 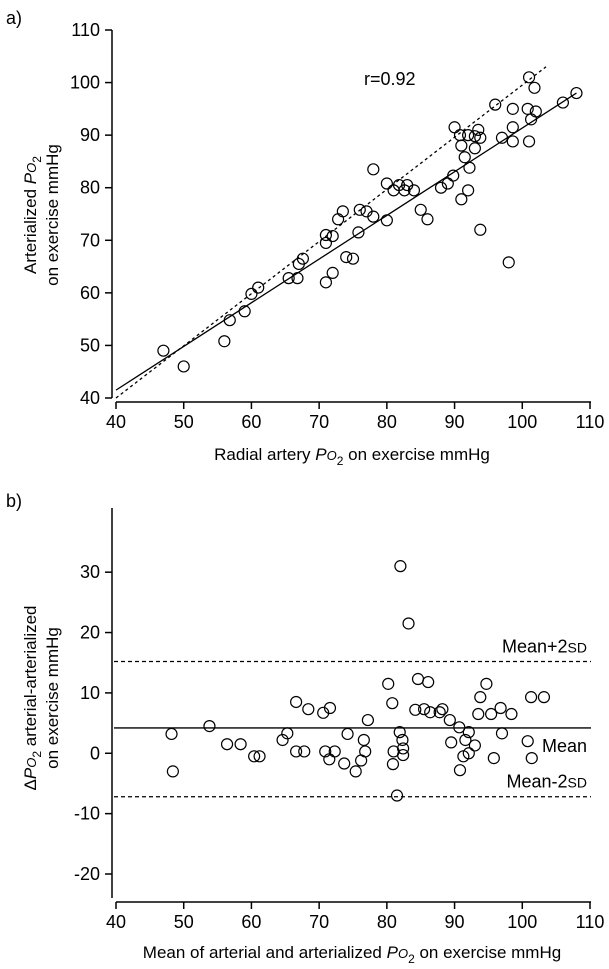 What do you see at coordinates (14, 18) in the screenshot?
I see `panel-a-label: a)` at bounding box center [14, 18].